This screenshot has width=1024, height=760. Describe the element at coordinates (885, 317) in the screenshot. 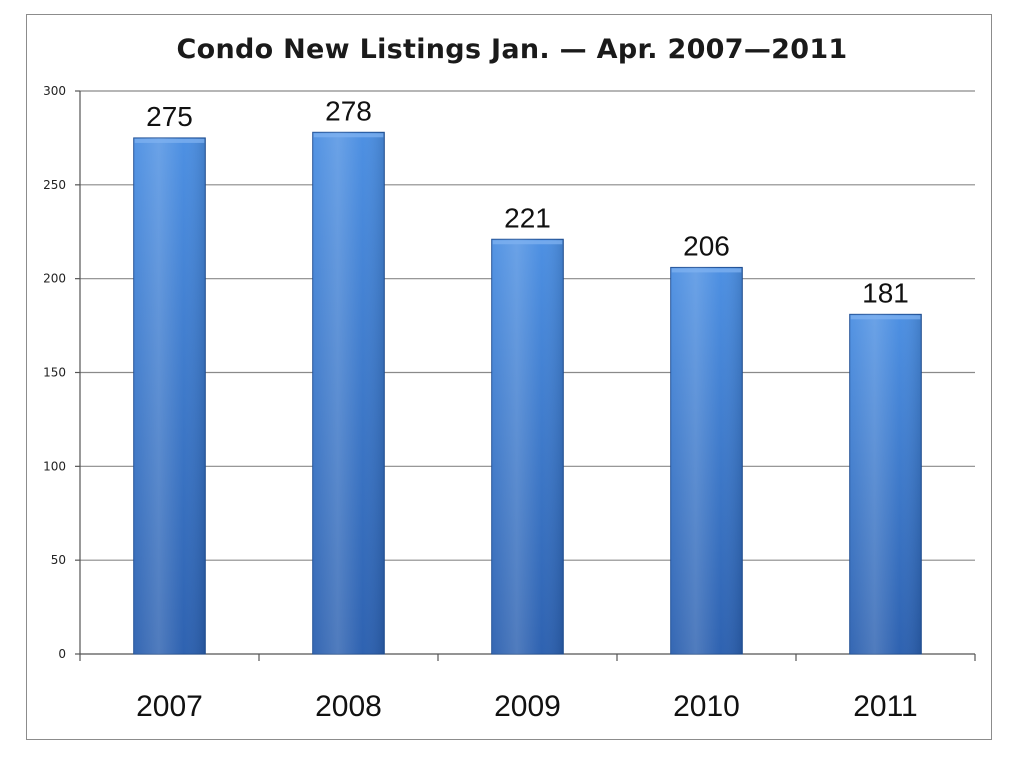

I see `bar-cap-2011` at that location.